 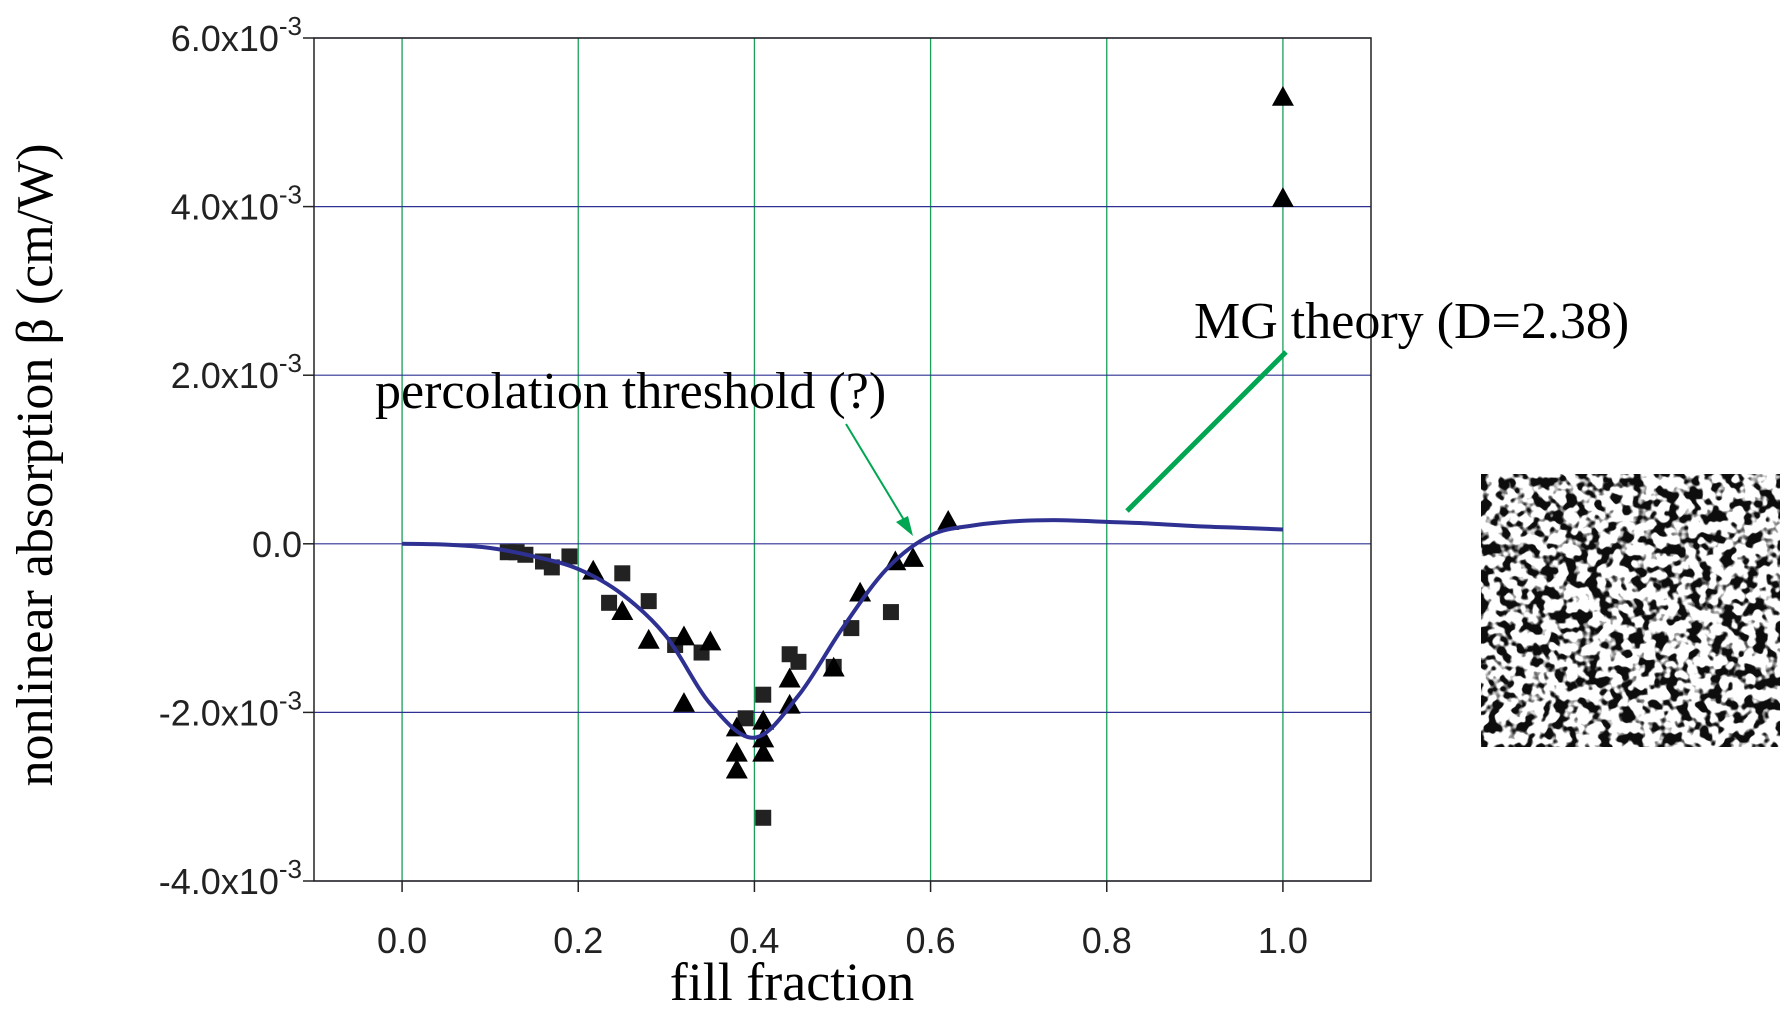 I want to click on y-tick-mantissa: 2.0x10, so click(x=225, y=375).